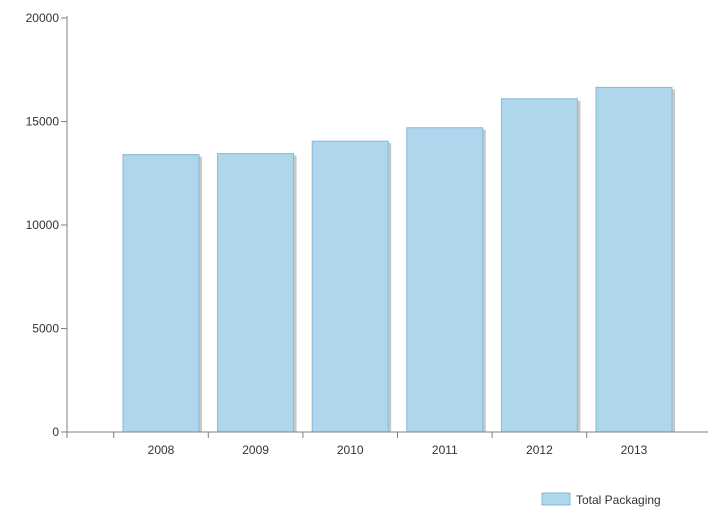 The height and width of the screenshot is (515, 720). Describe the element at coordinates (556, 499) in the screenshot. I see `legend-swatch` at that location.